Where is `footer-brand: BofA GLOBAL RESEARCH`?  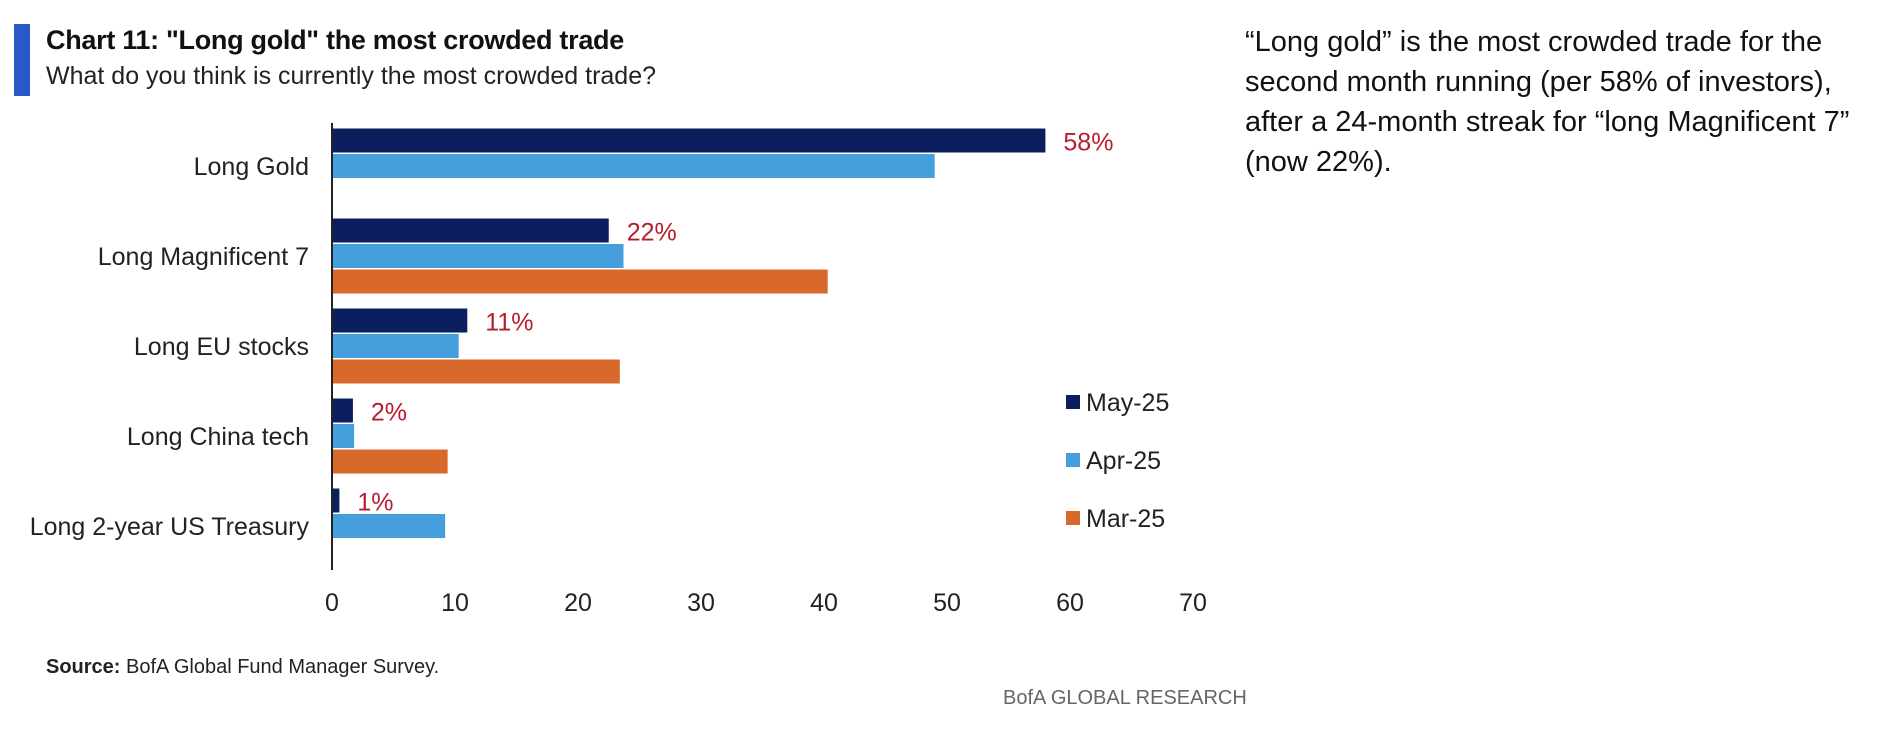
footer-brand: BofA GLOBAL RESEARCH is located at coordinates (1125, 698).